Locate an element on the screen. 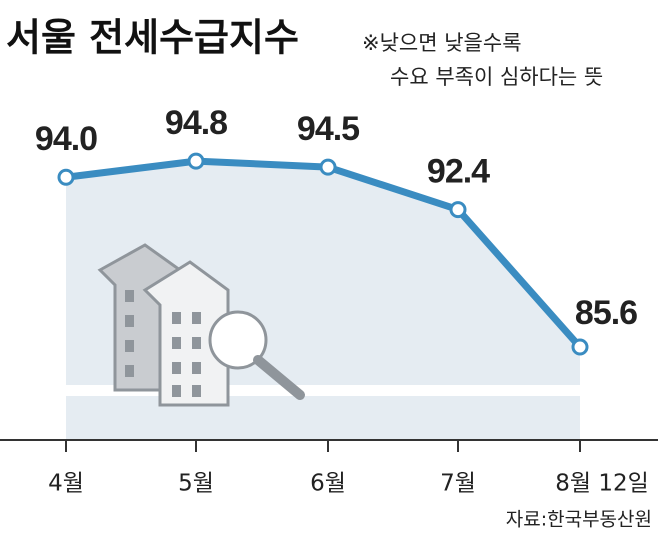  value-label: 94.8 is located at coordinates (196, 123).